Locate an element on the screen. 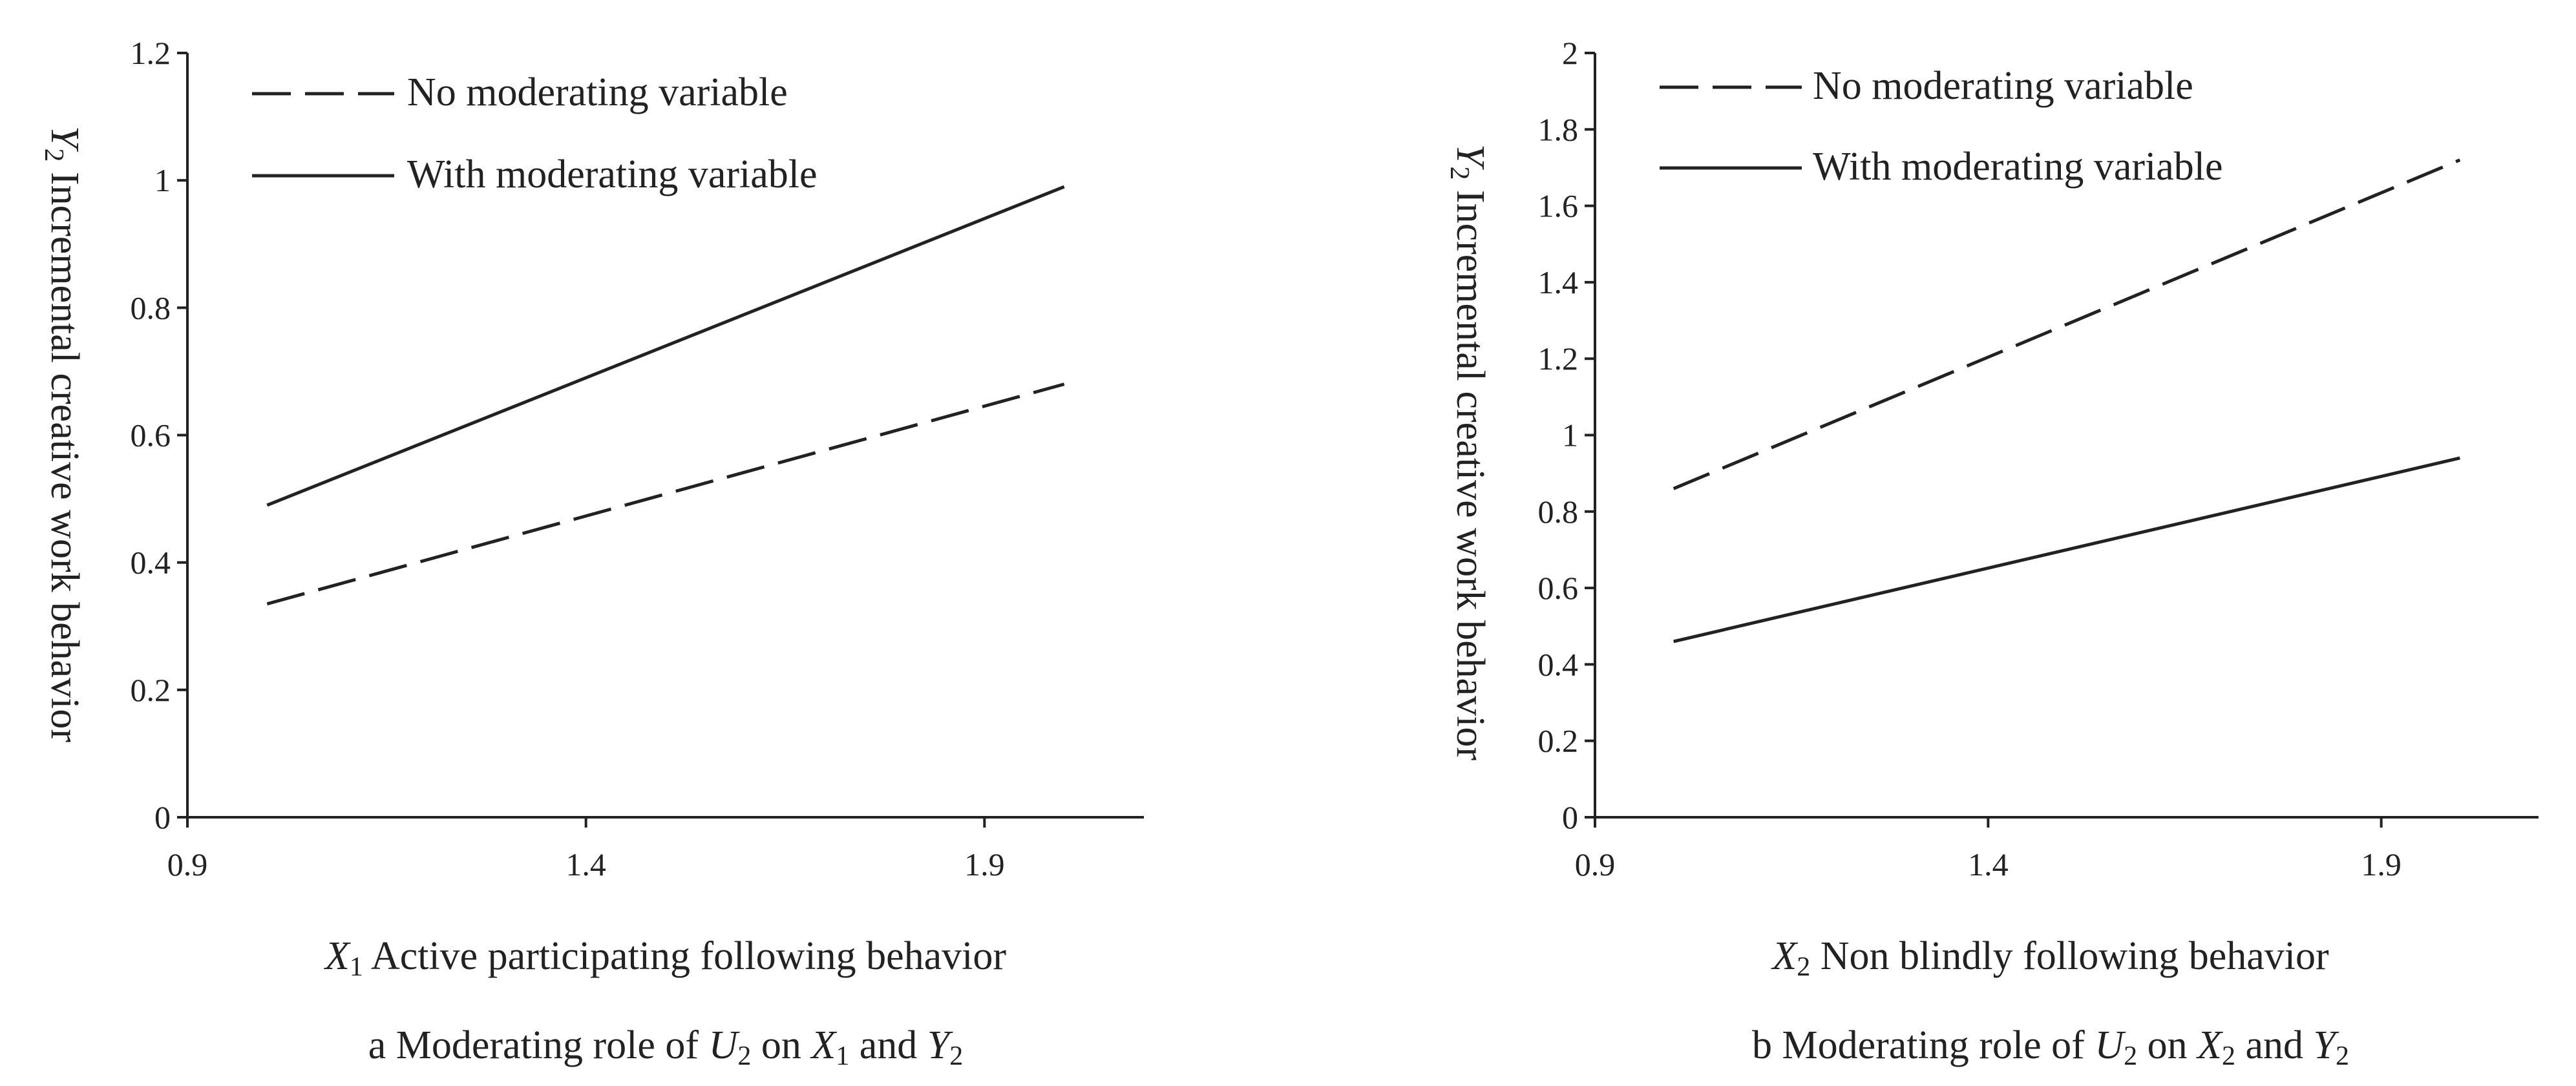  y-tick-label: 2 is located at coordinates (1570, 53).